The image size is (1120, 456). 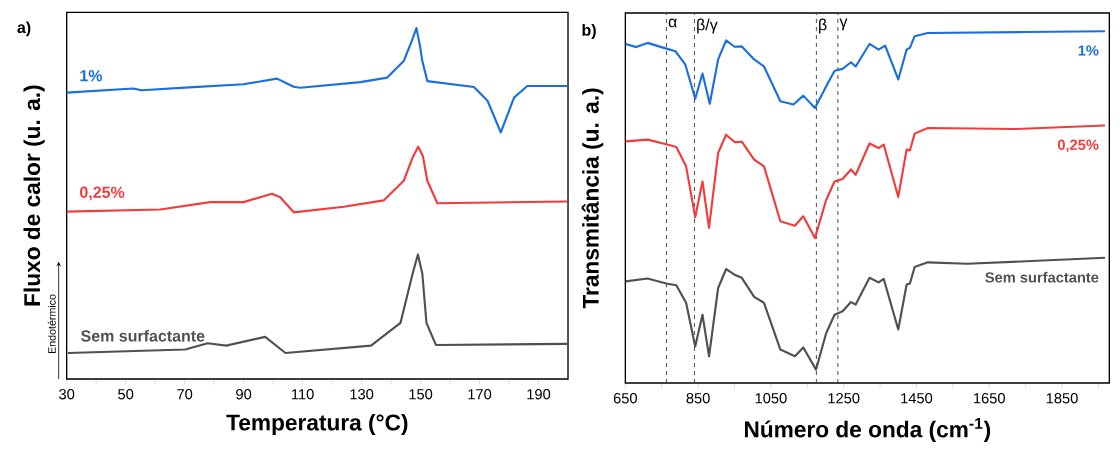 What do you see at coordinates (539, 394) in the screenshot?
I see `x-tick-label: 190` at bounding box center [539, 394].